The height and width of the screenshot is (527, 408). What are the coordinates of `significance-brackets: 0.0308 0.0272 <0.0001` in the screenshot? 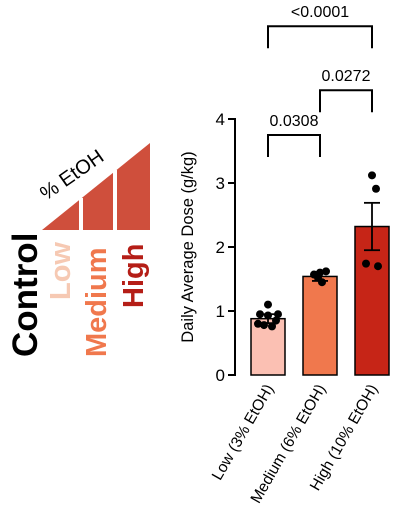 It's located at (320, 80).